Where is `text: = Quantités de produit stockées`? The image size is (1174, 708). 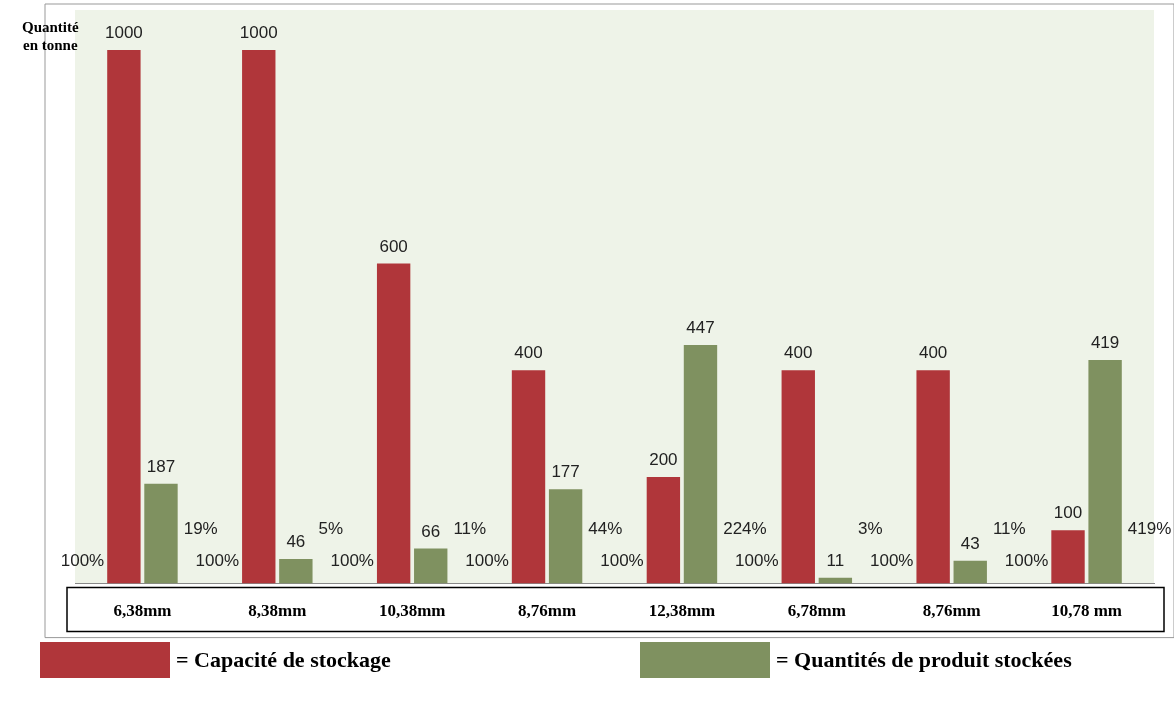
text: = Quantités de produit stockées is located at coordinates (924, 660).